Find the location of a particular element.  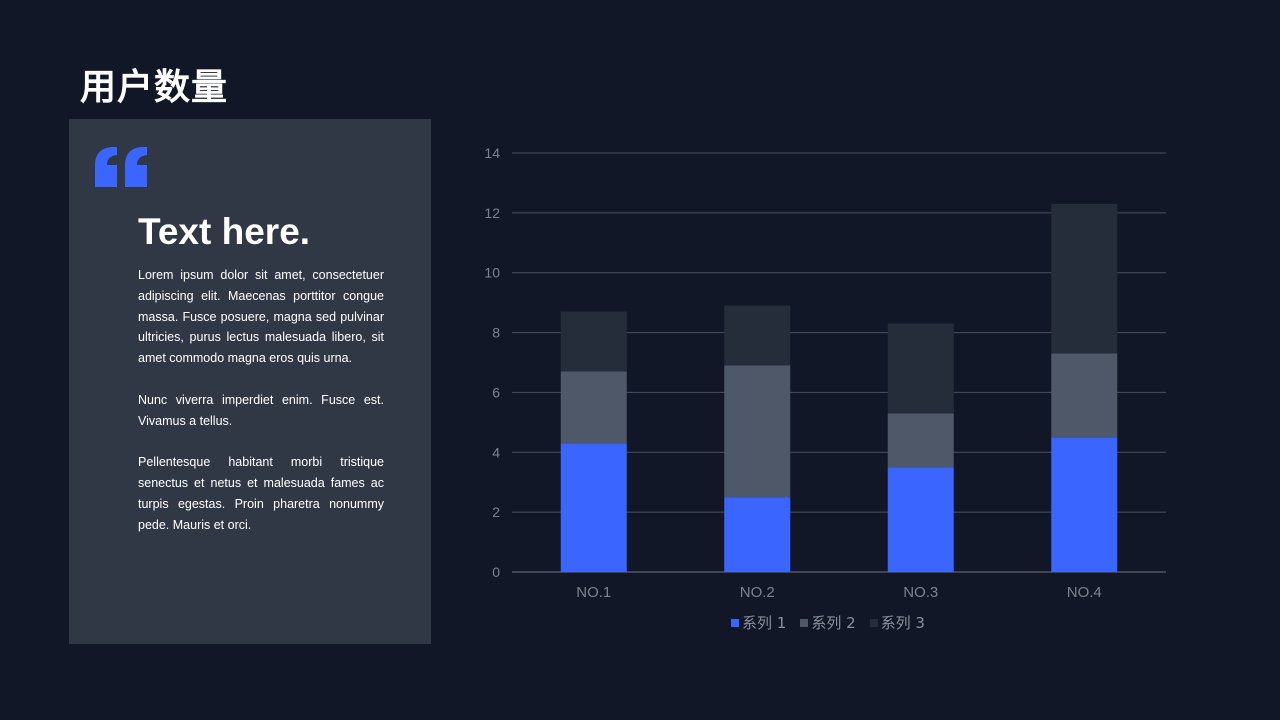

y-tick-label: 0 is located at coordinates (496, 572).